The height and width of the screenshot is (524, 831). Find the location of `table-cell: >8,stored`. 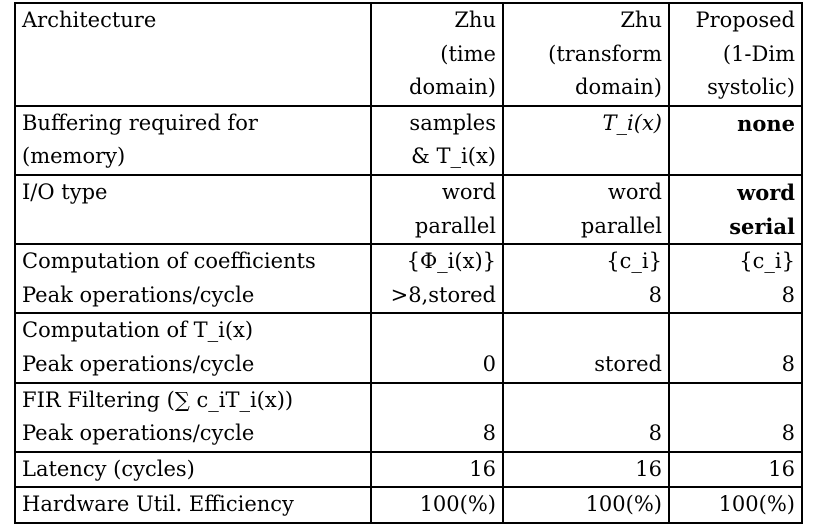

table-cell: >8,stored is located at coordinates (437, 296).